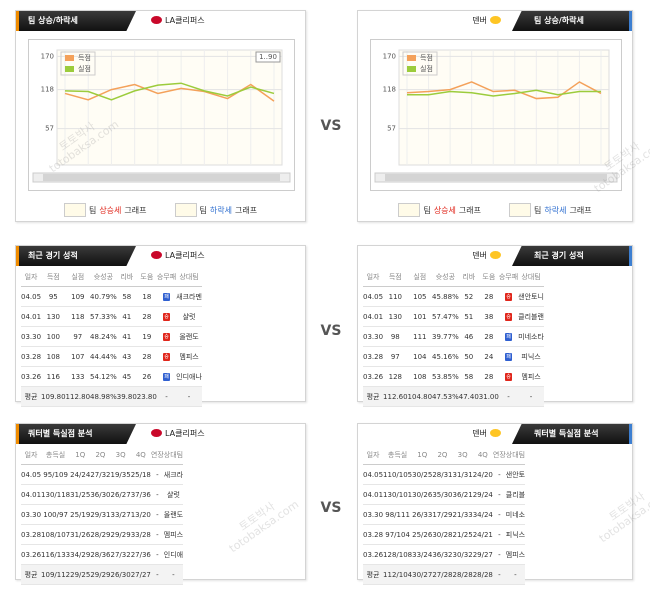  I want to click on column-header: 실점, so click(420, 277).